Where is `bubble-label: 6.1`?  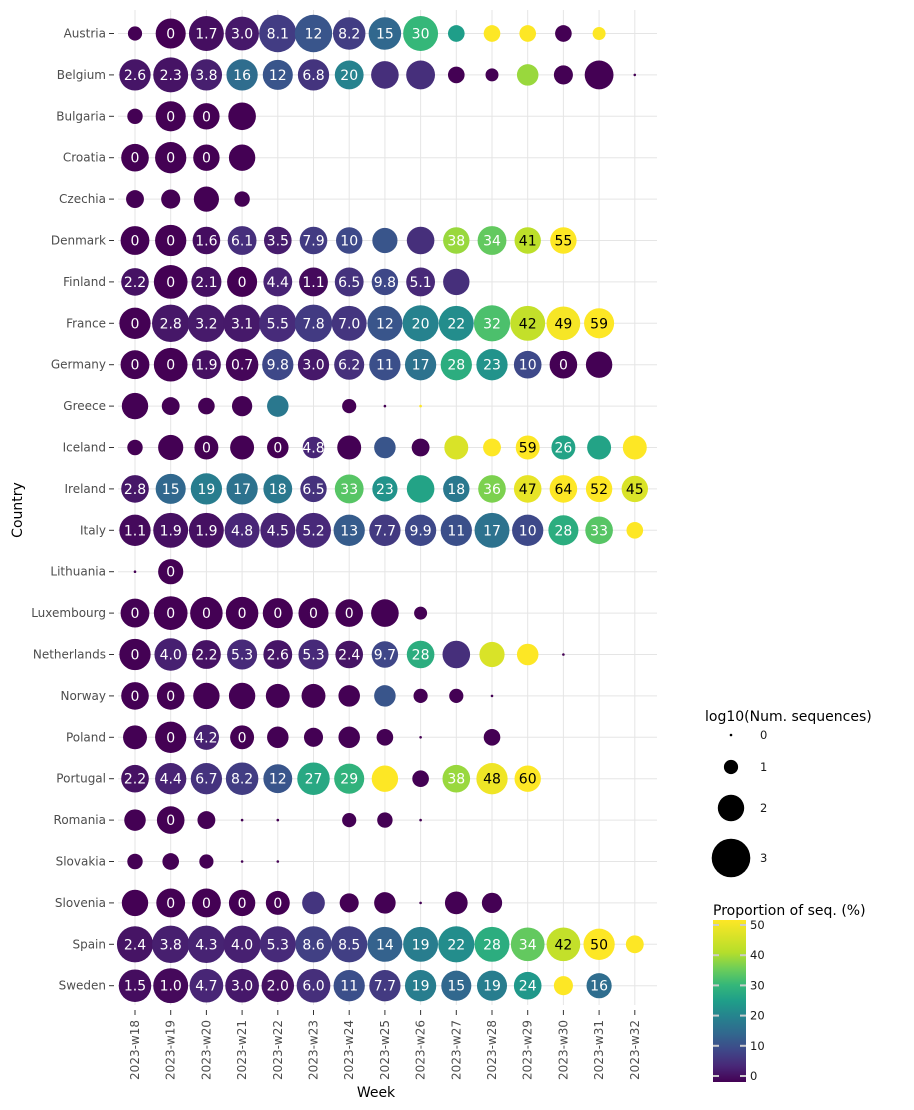 bubble-label: 6.1 is located at coordinates (242, 242).